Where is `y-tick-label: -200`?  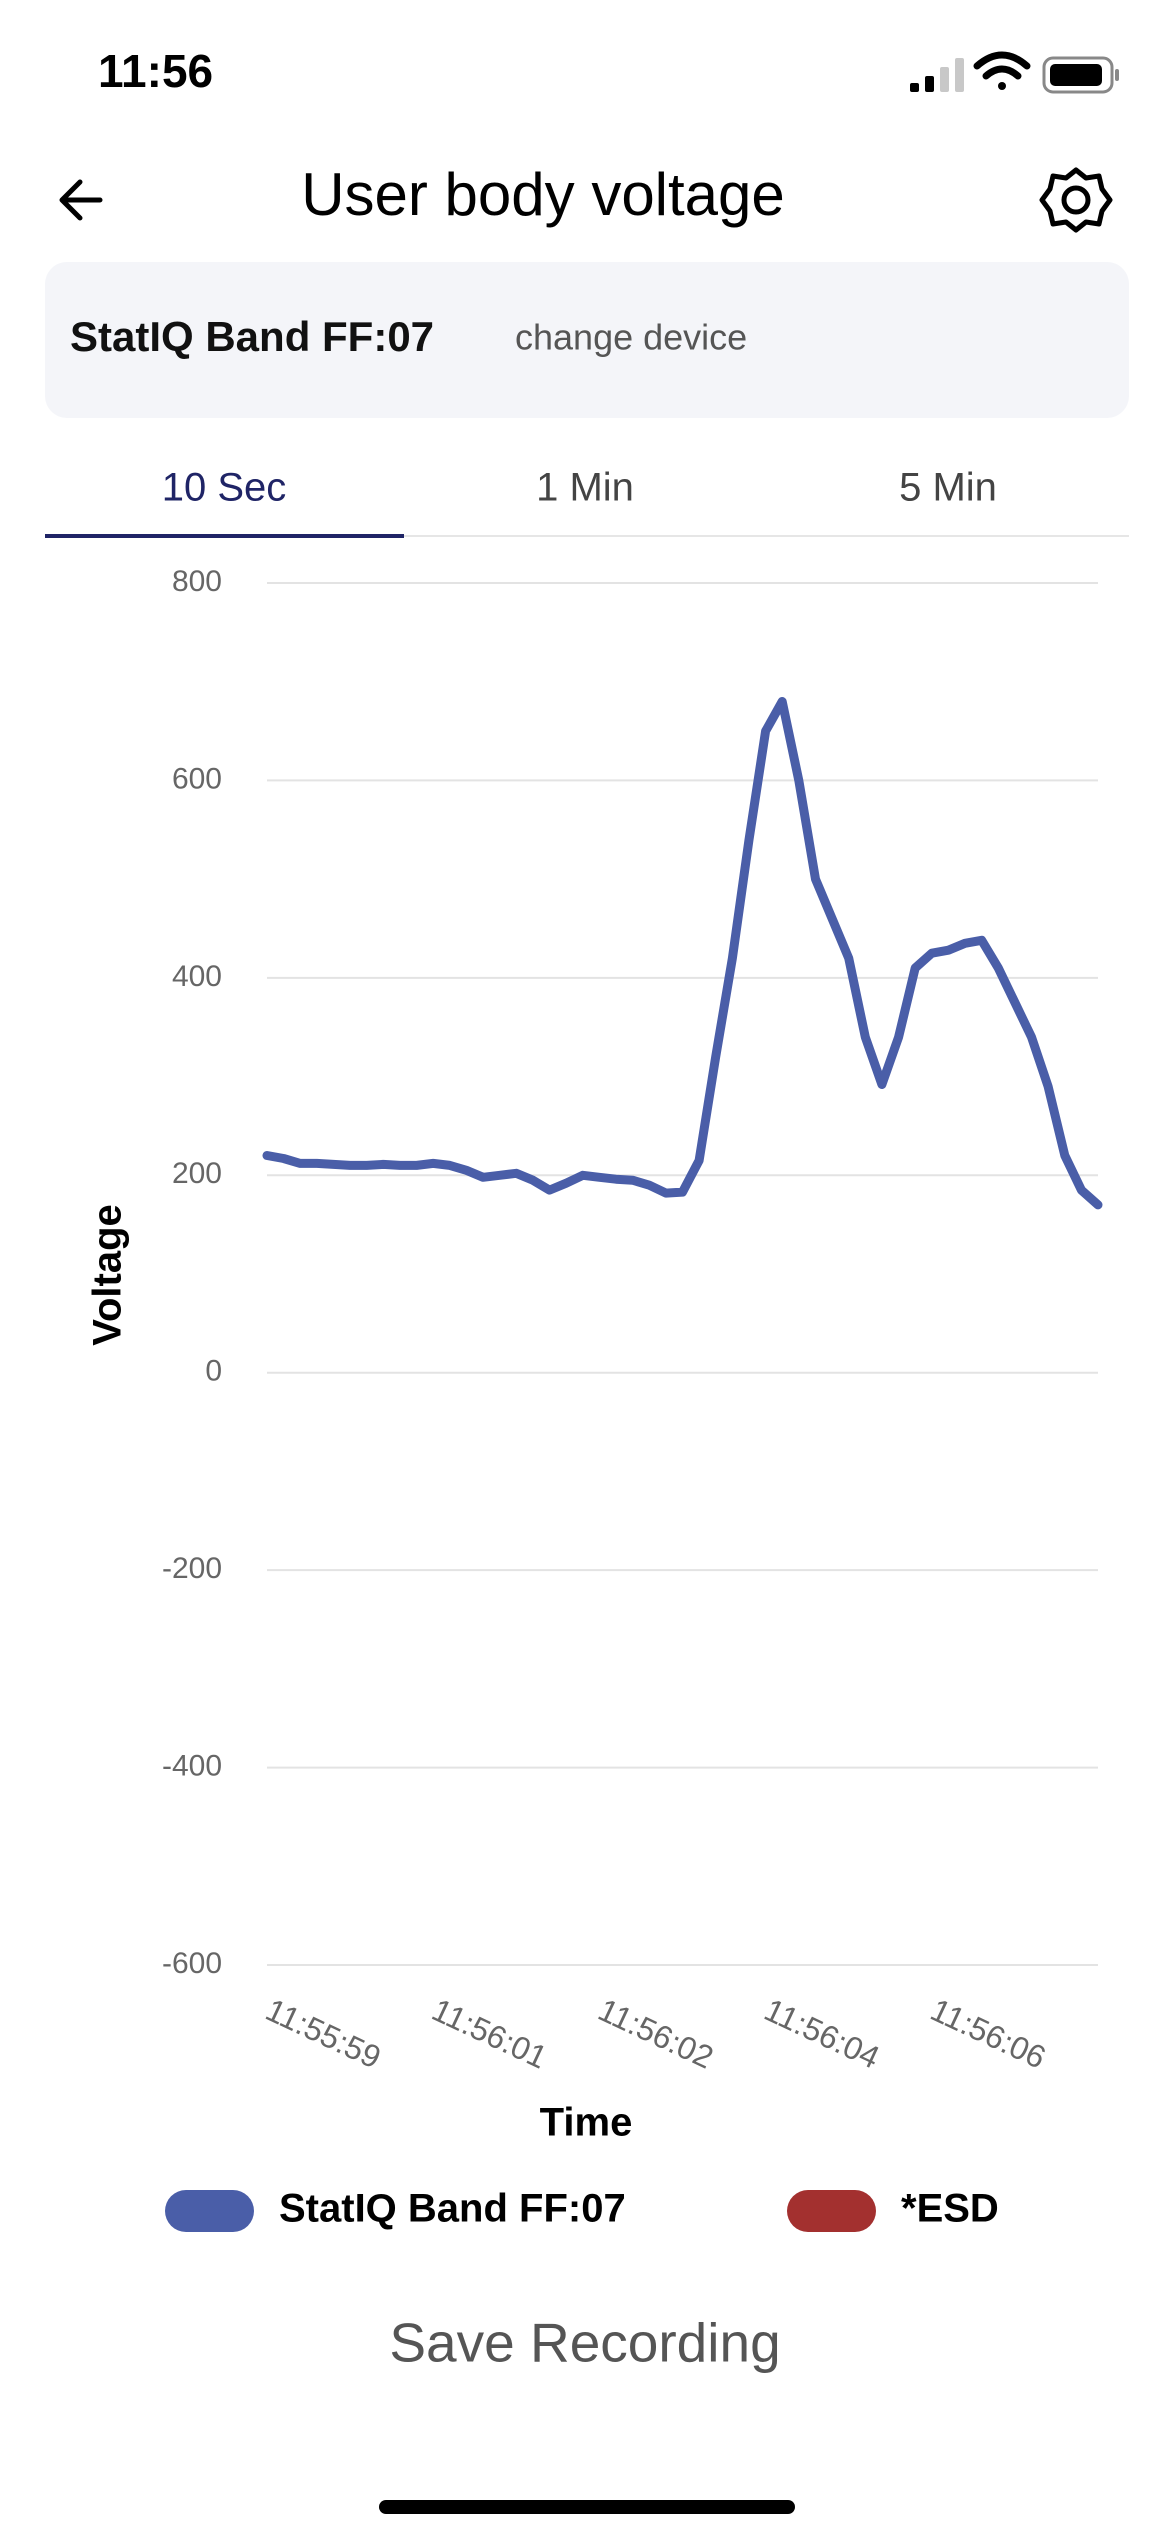
y-tick-label: -200 is located at coordinates (192, 1568).